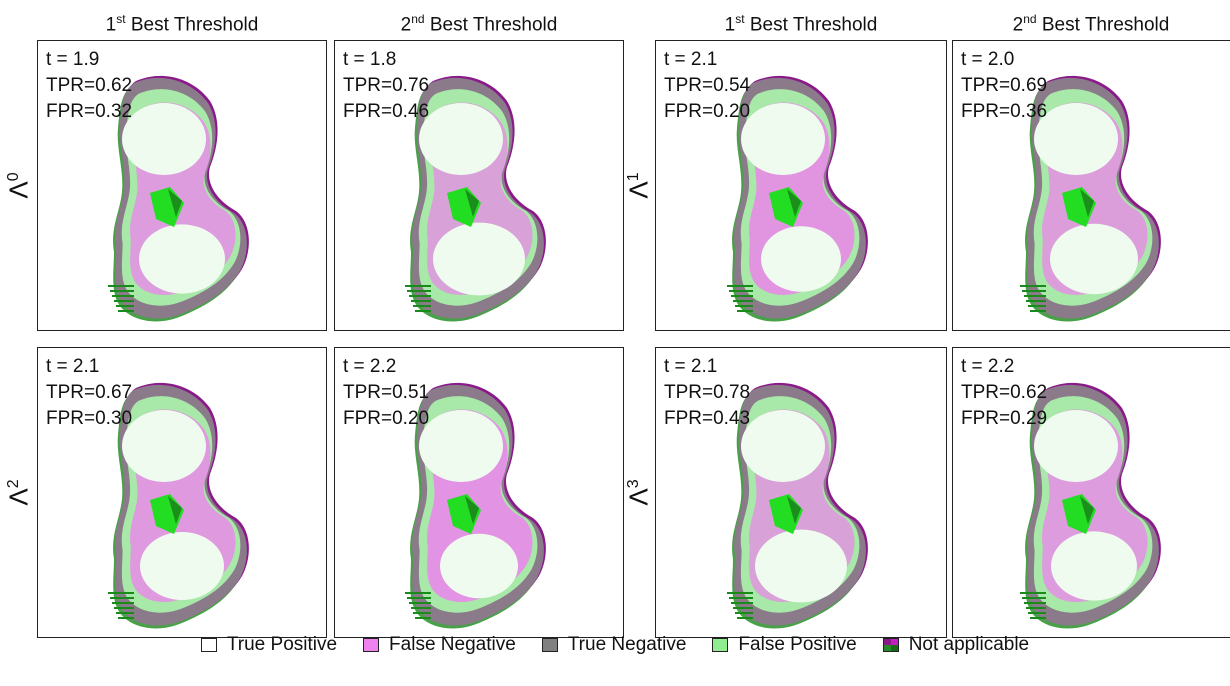  Describe the element at coordinates (720, 645) in the screenshot. I see `false-positive-swatch-icon` at that location.